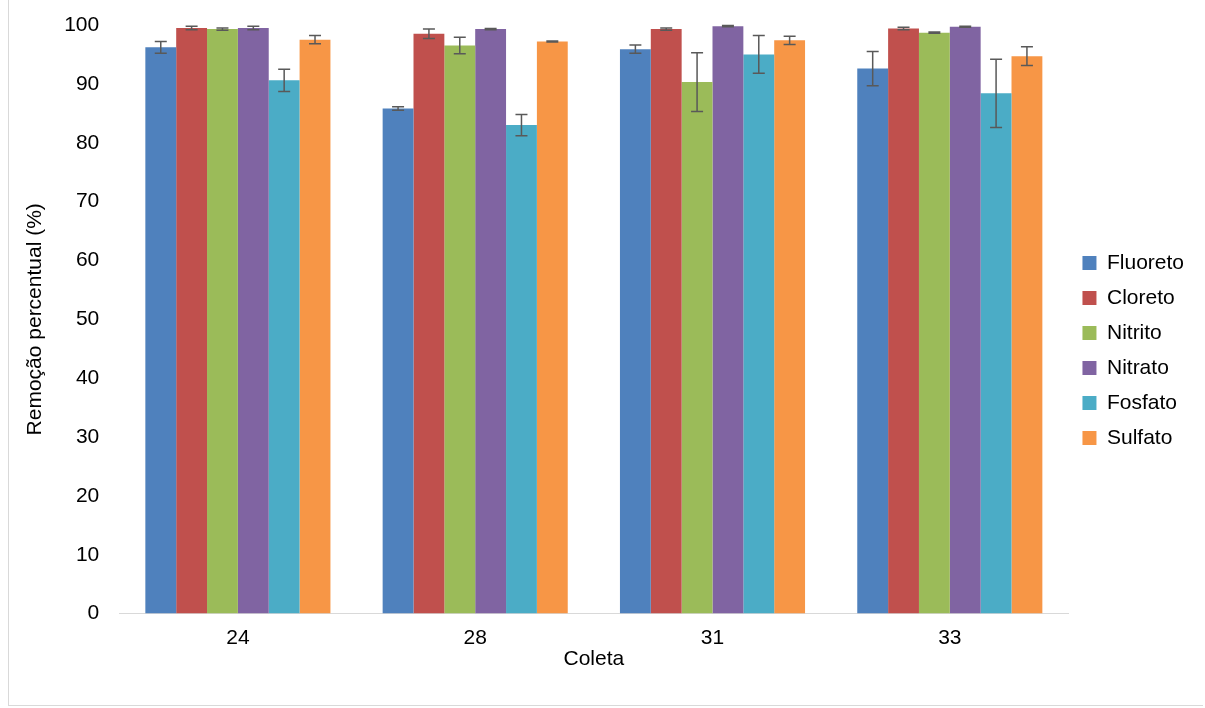  I want to click on legend-label: Sulfato, so click(1139, 436).